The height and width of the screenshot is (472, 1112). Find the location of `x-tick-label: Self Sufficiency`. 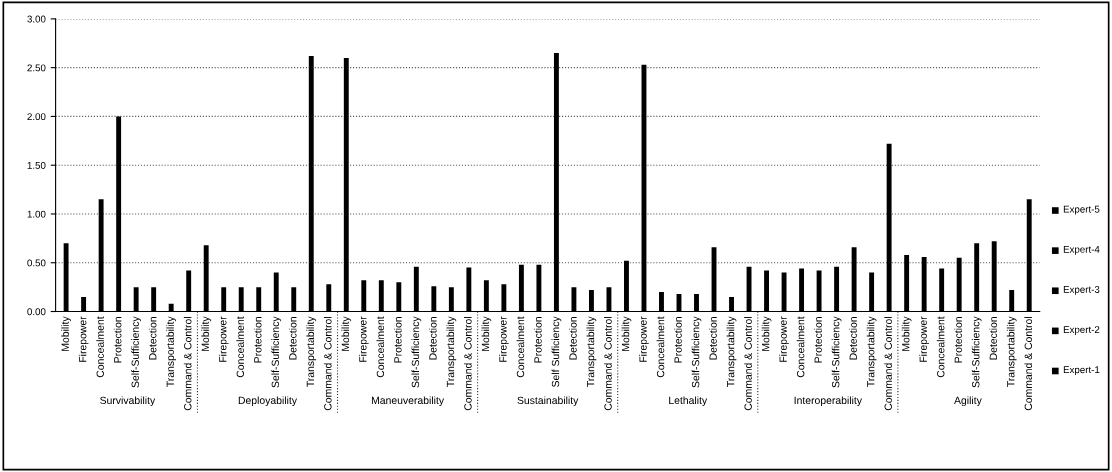

x-tick-label: Self Sufficiency is located at coordinates (556, 351).